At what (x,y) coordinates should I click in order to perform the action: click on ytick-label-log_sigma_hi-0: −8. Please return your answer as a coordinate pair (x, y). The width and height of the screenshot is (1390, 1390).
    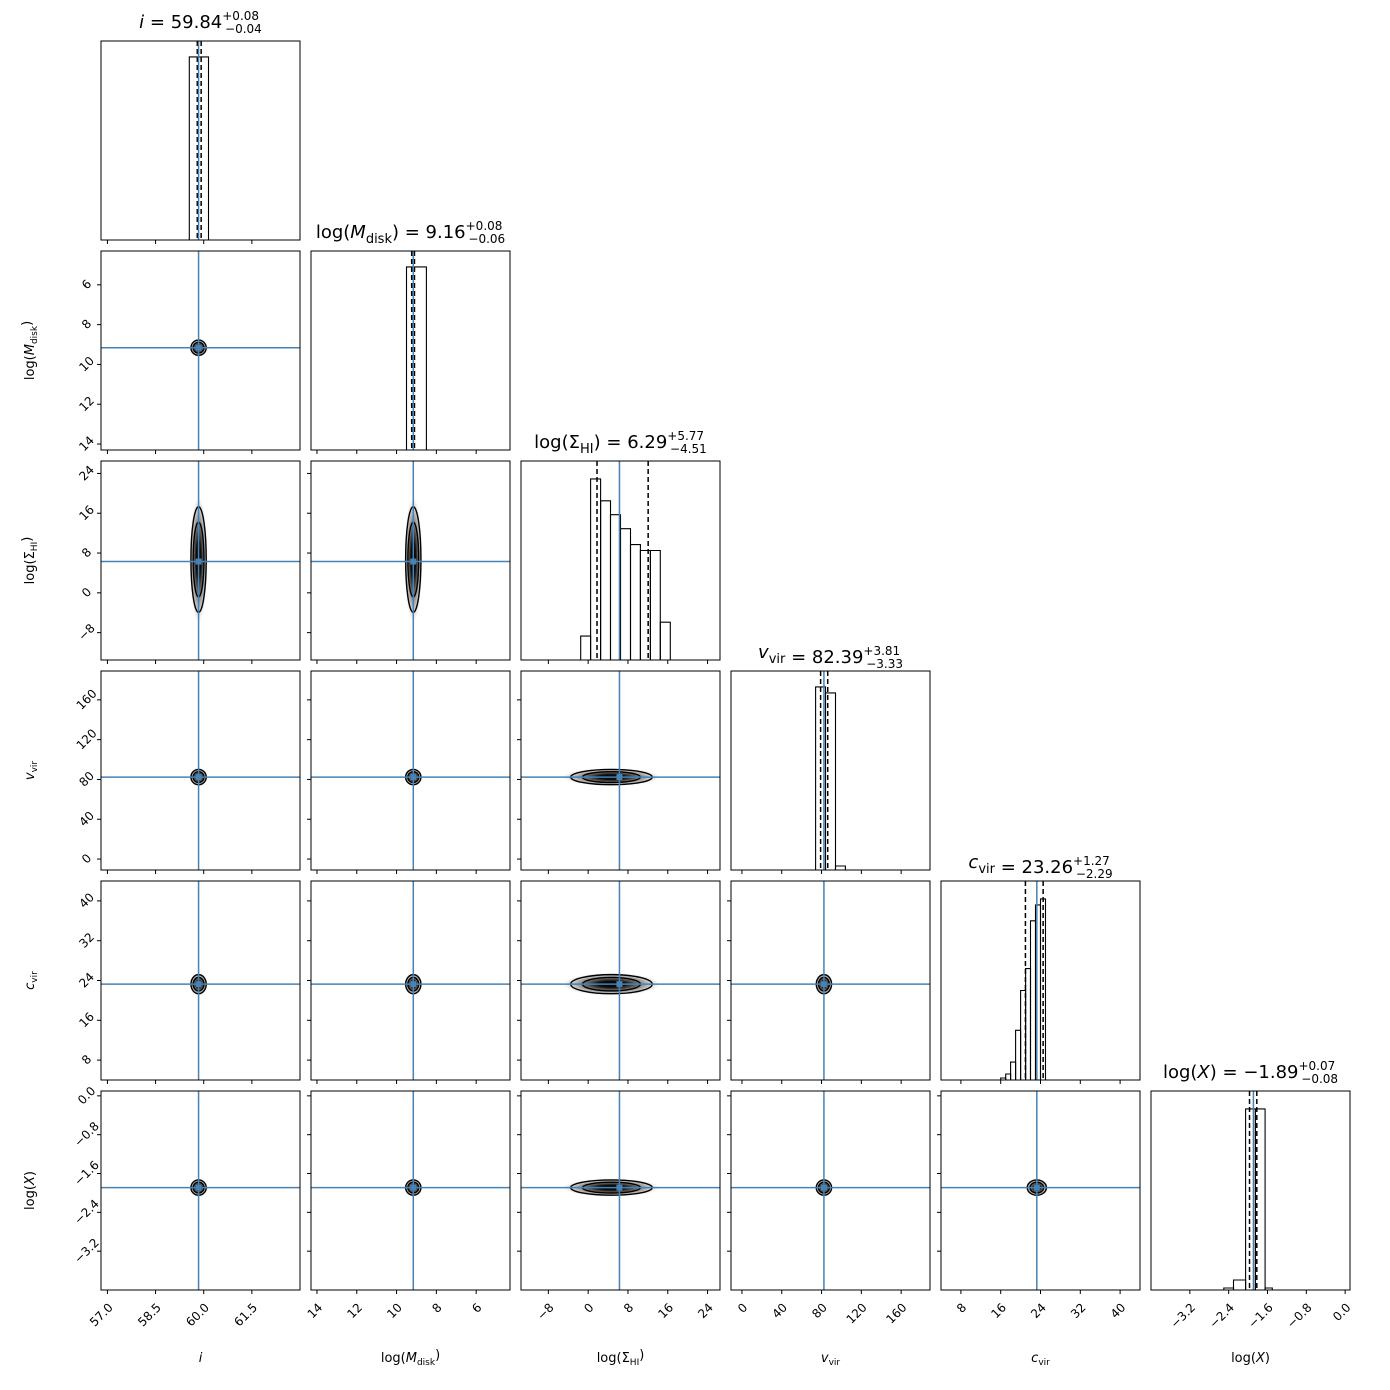
    Looking at the image, I should click on (86, 632).